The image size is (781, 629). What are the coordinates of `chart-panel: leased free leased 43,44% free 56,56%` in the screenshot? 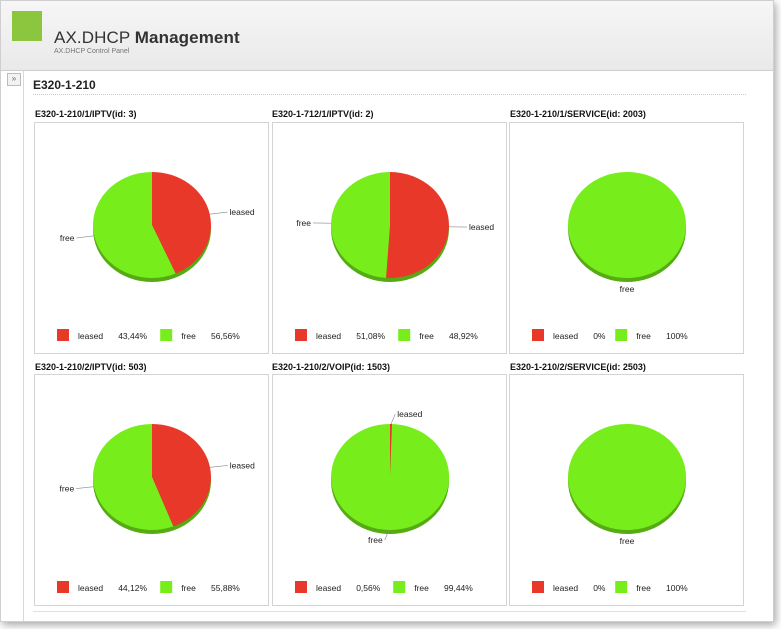 It's located at (151, 238).